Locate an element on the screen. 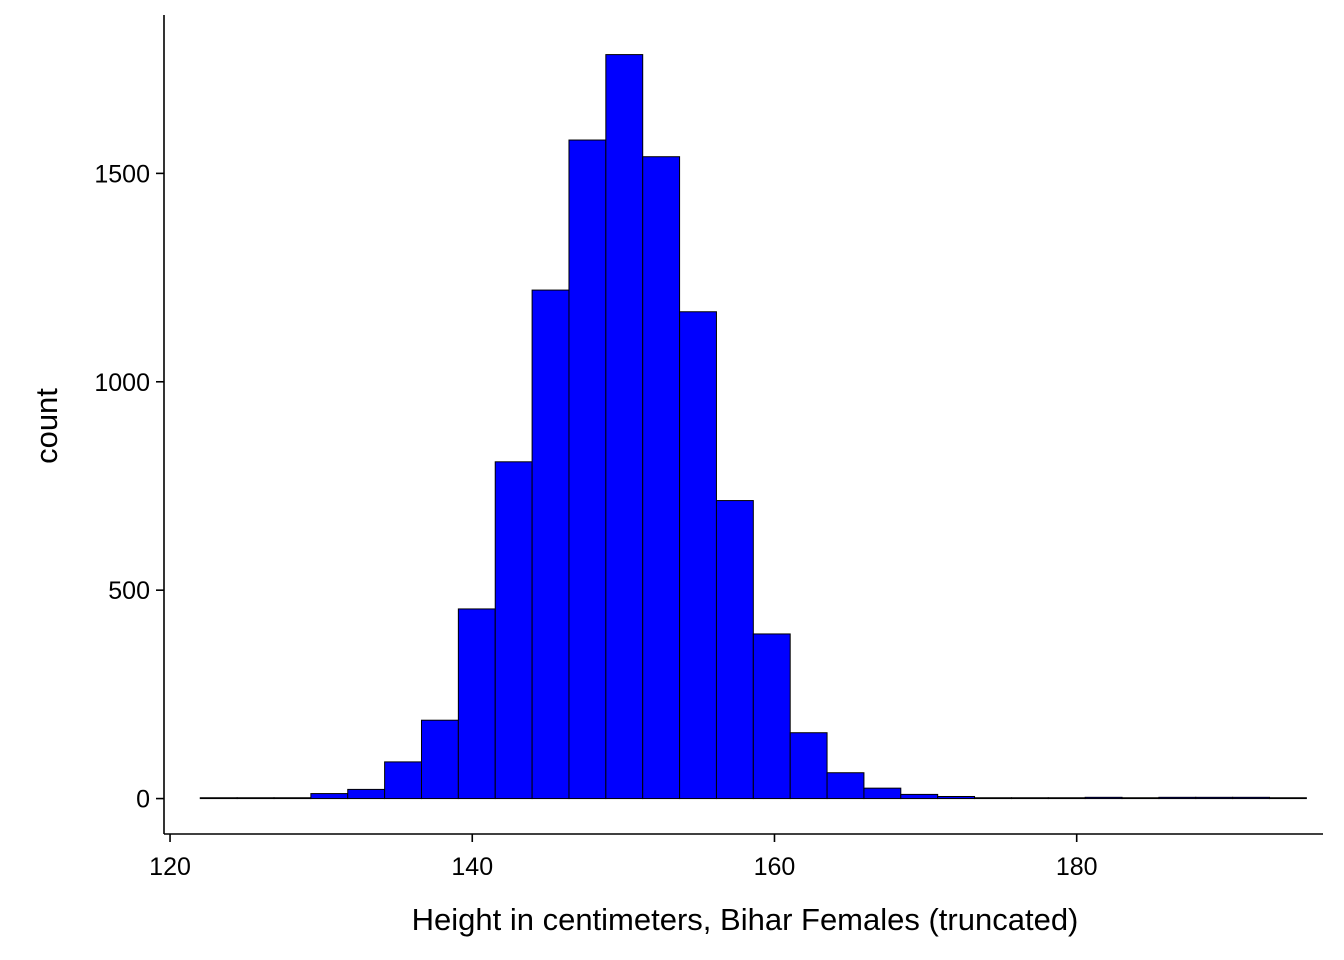 Image resolution: width=1344 pixels, height=960 pixels. y-tick-label: 500 is located at coordinates (129, 591).